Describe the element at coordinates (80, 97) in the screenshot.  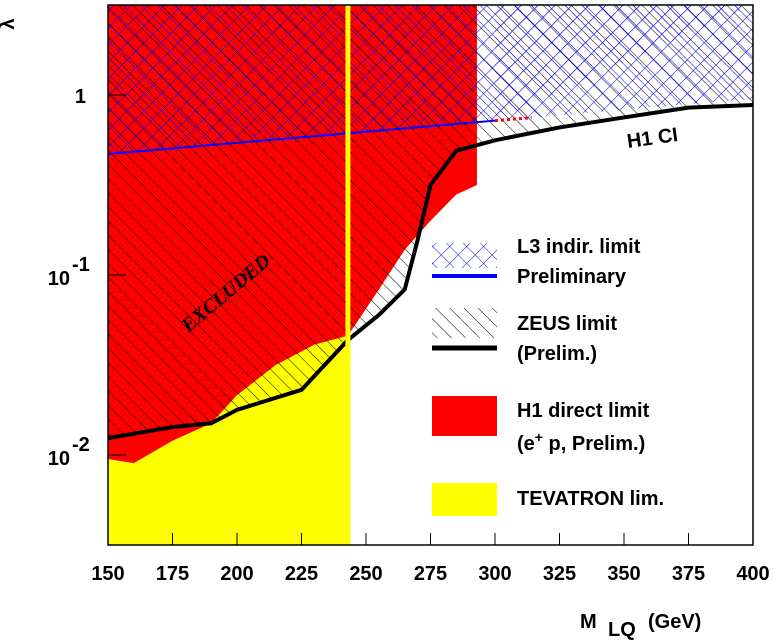
I see `y-tick-label: 1` at that location.